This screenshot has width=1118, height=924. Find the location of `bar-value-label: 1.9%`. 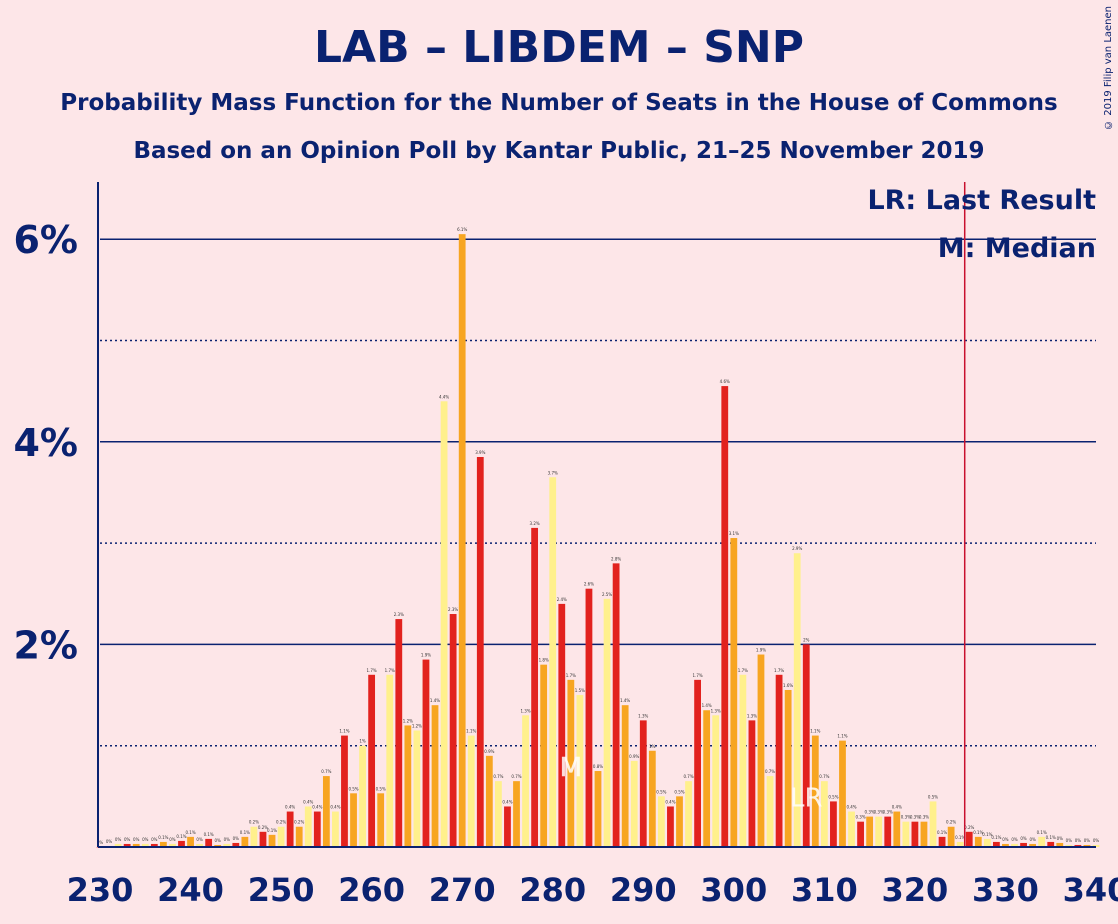

bar-value-label: 1.9% is located at coordinates (426, 655).